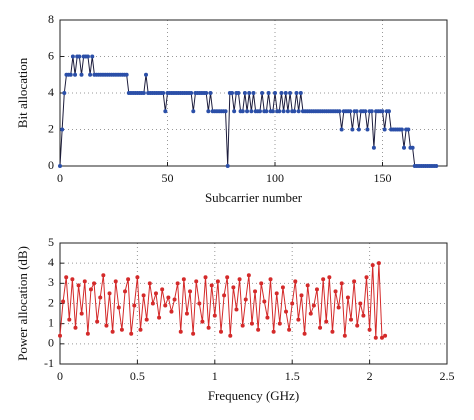  I want to click on x-tick-label: 150, so click(383, 178).